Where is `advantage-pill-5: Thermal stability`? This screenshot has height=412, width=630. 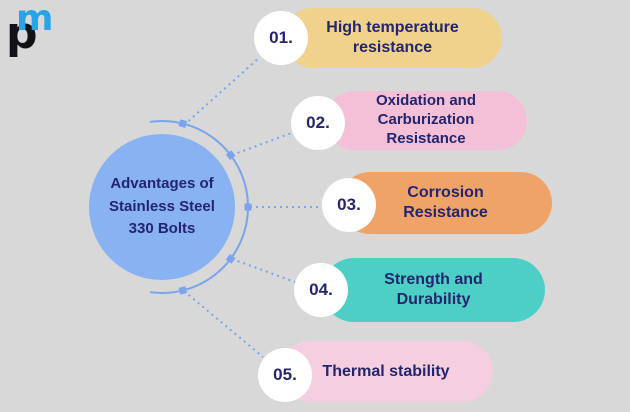 advantage-pill-5: Thermal stability is located at coordinates (386, 371).